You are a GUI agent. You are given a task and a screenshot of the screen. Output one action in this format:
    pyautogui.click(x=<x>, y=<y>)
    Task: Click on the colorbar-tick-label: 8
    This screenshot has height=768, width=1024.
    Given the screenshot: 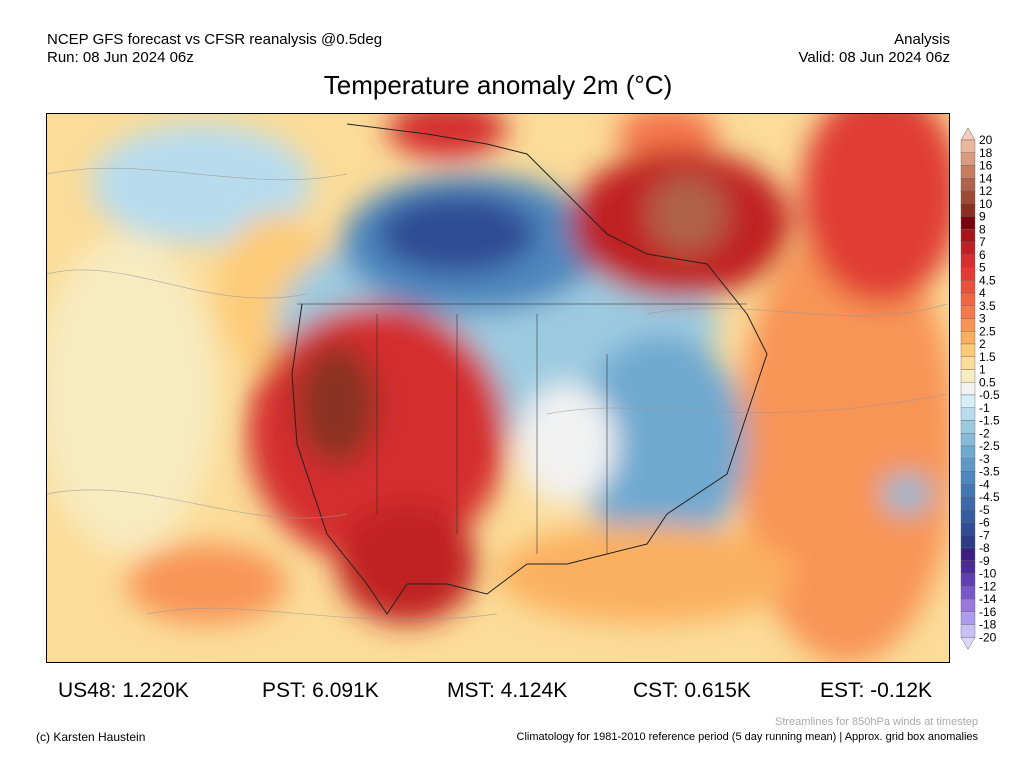 What is the action you would take?
    pyautogui.click(x=982, y=229)
    